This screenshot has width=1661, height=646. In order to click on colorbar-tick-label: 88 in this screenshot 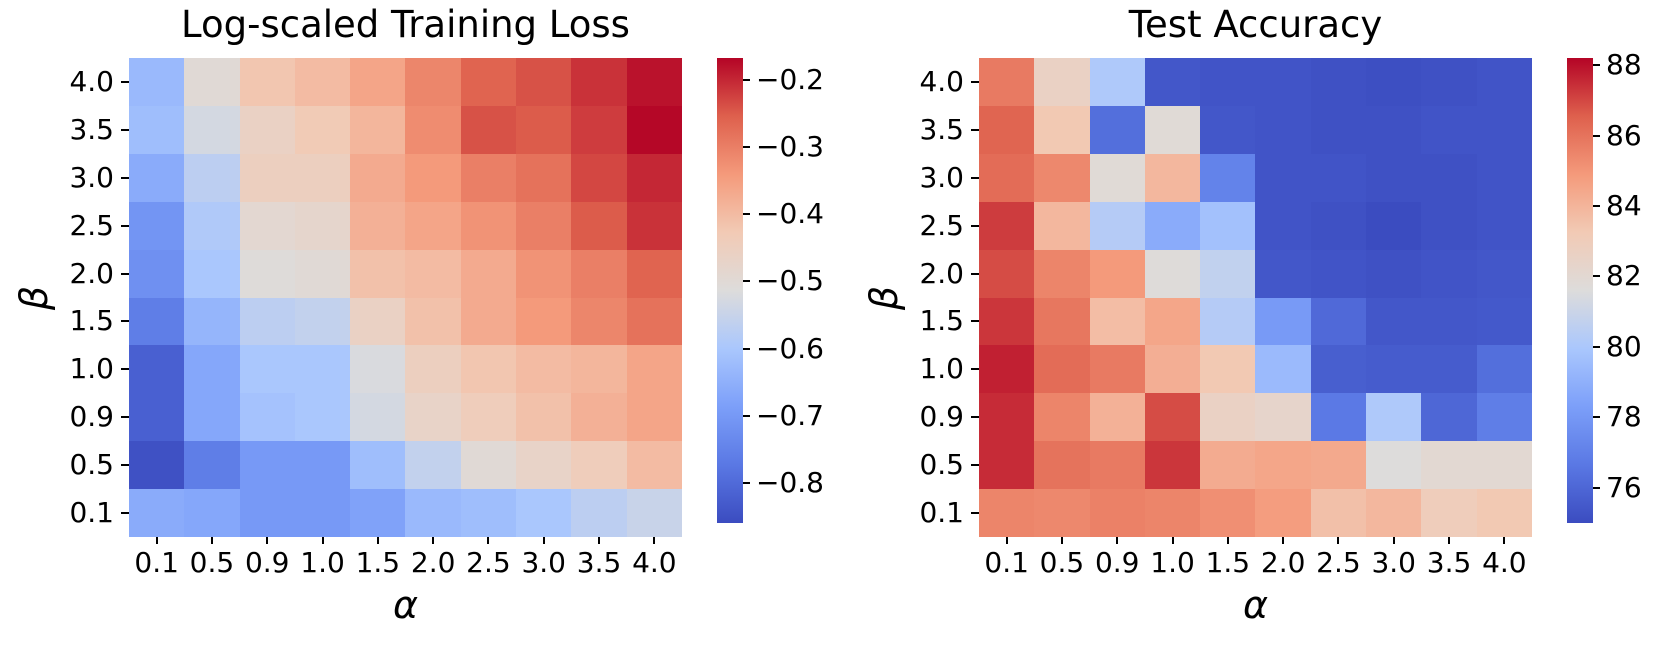, I will do `click(1624, 65)`.